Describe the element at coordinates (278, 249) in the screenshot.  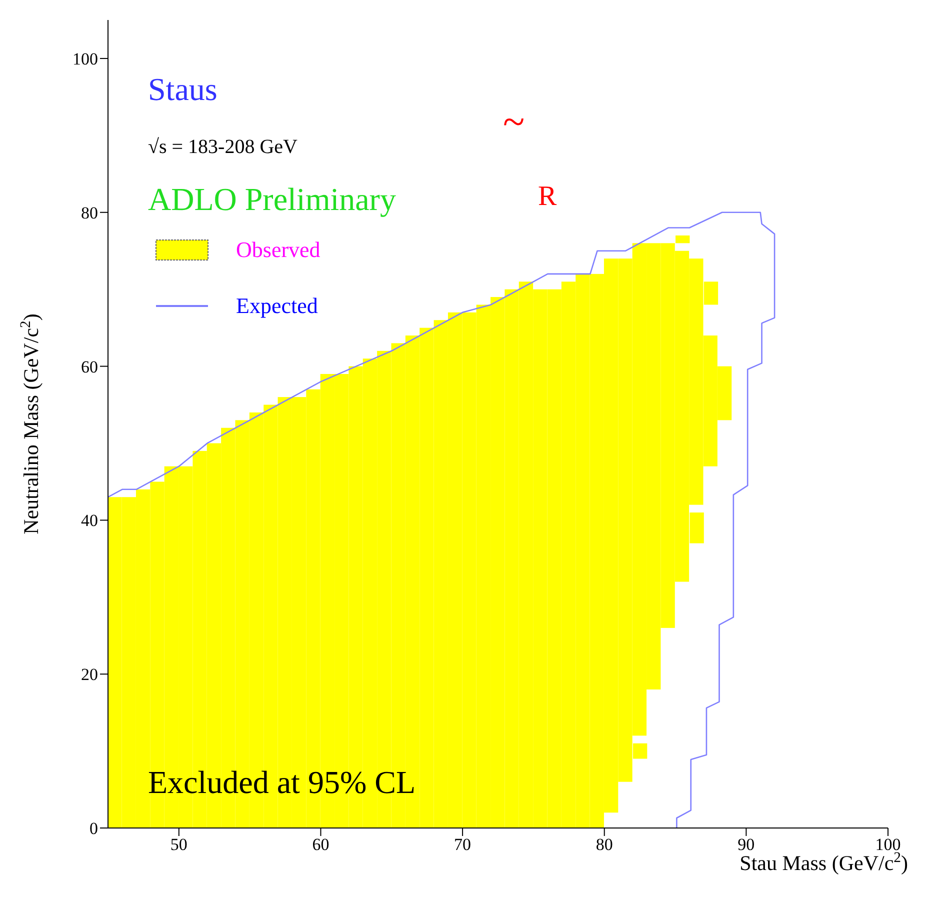
I see `legend-label: Observed` at that location.